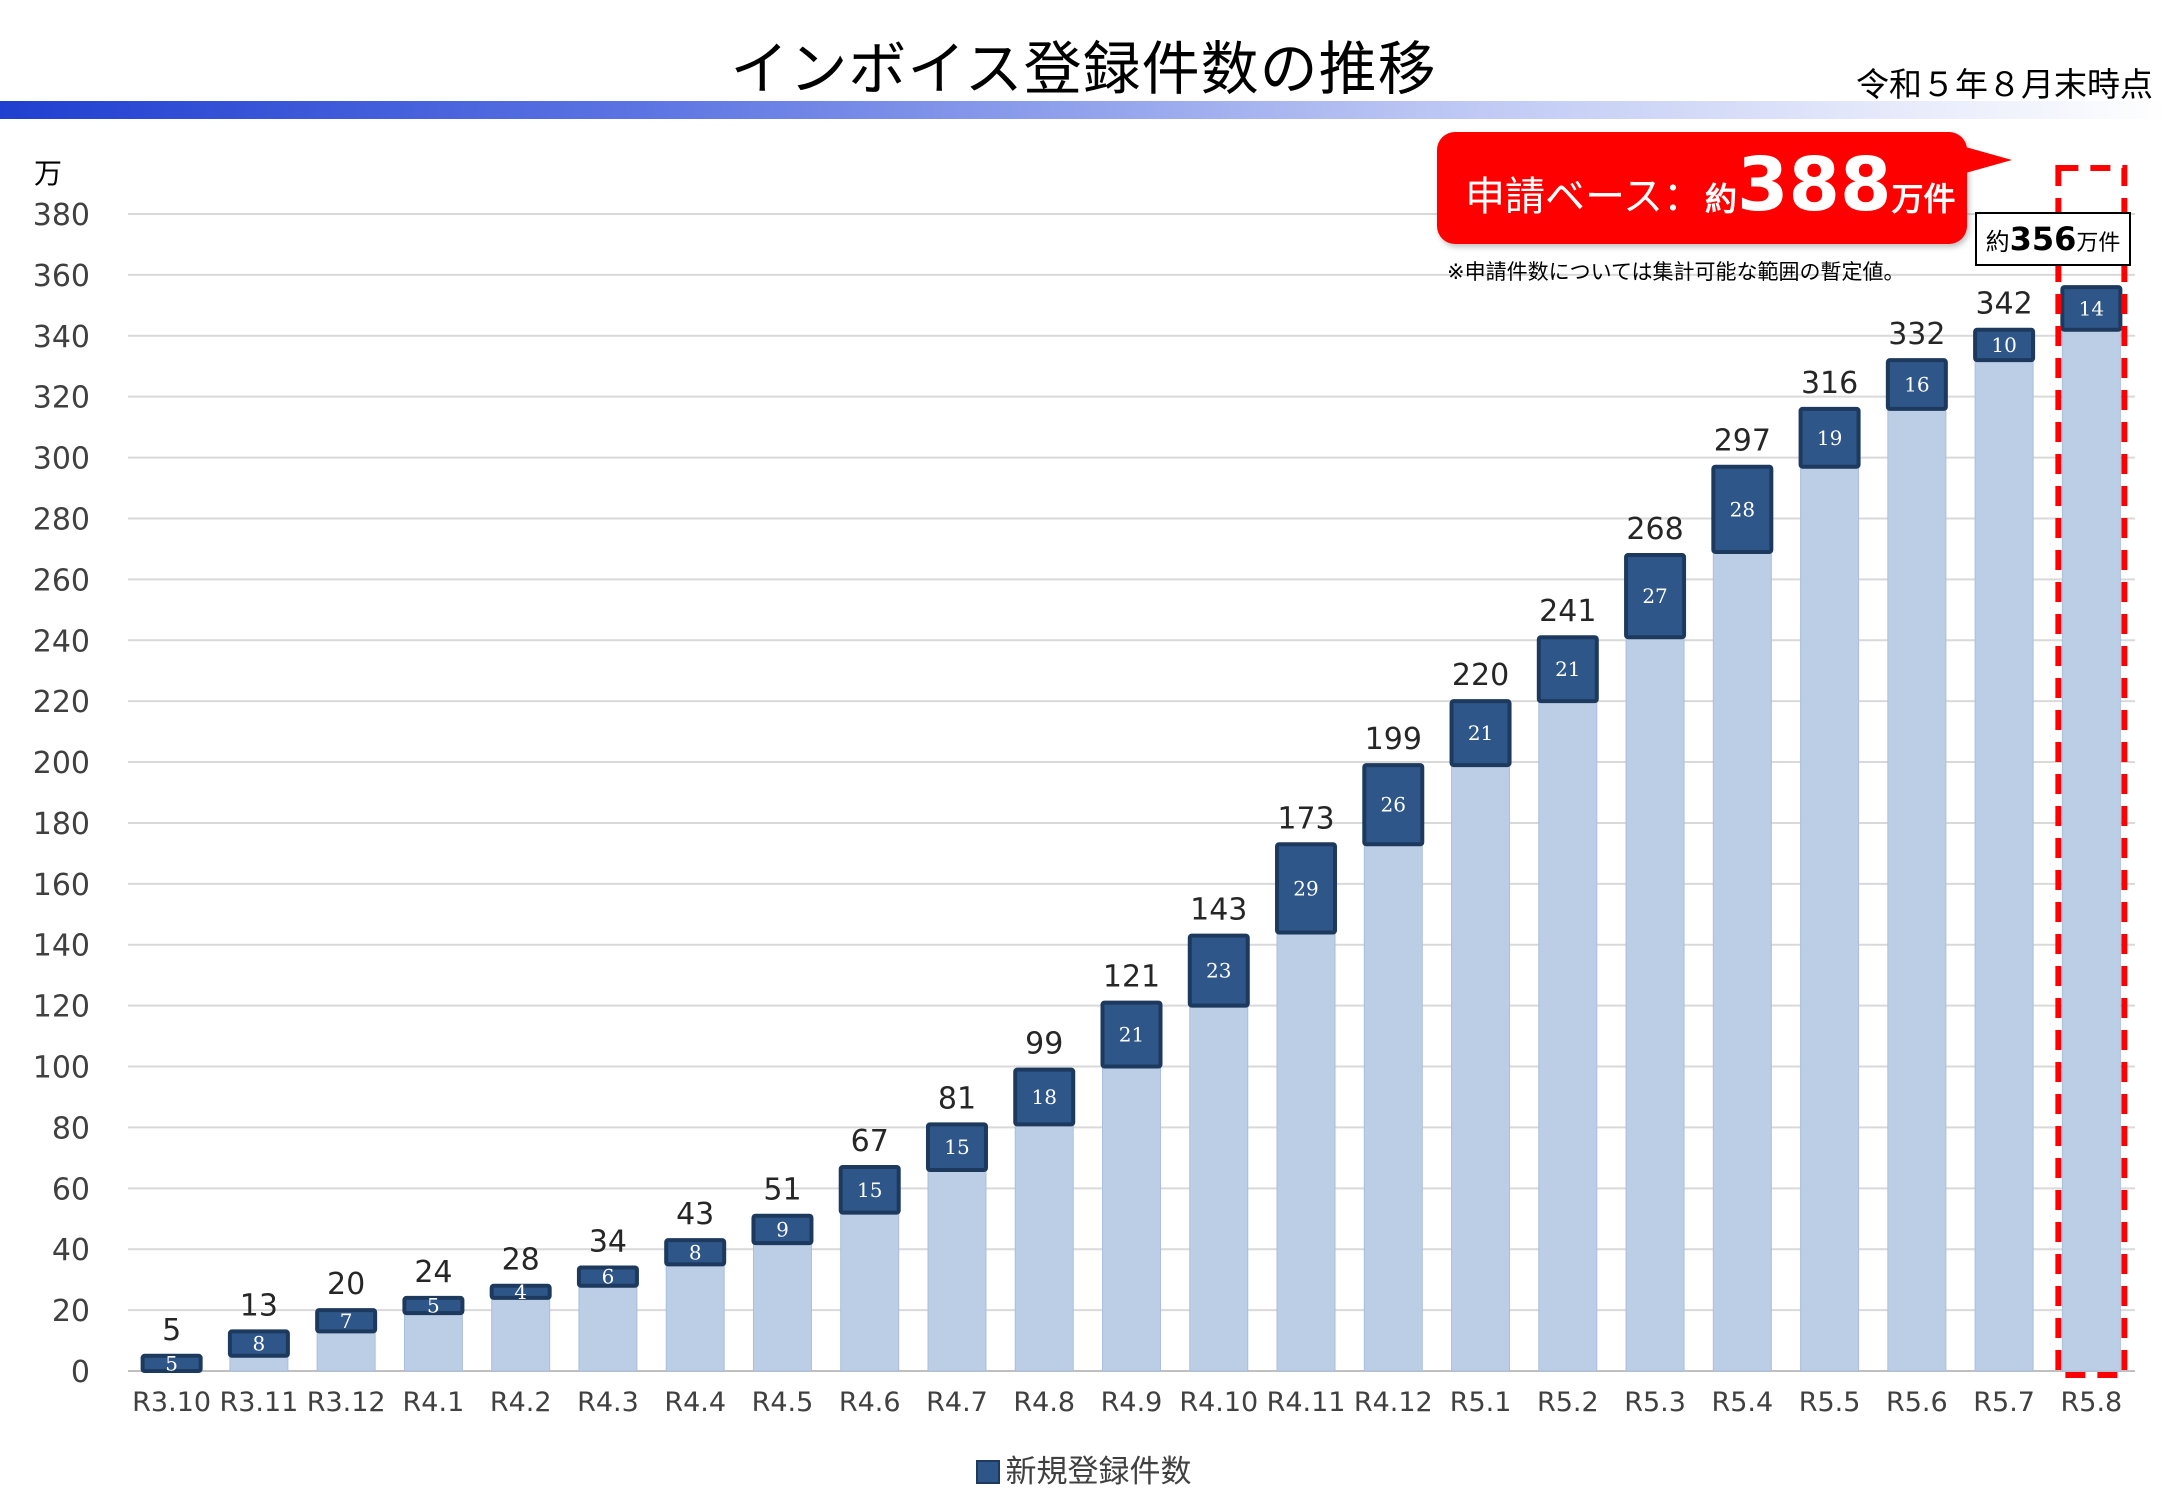  Describe the element at coordinates (1481, 1402) in the screenshot. I see `x-tick-label: R5.1` at that location.